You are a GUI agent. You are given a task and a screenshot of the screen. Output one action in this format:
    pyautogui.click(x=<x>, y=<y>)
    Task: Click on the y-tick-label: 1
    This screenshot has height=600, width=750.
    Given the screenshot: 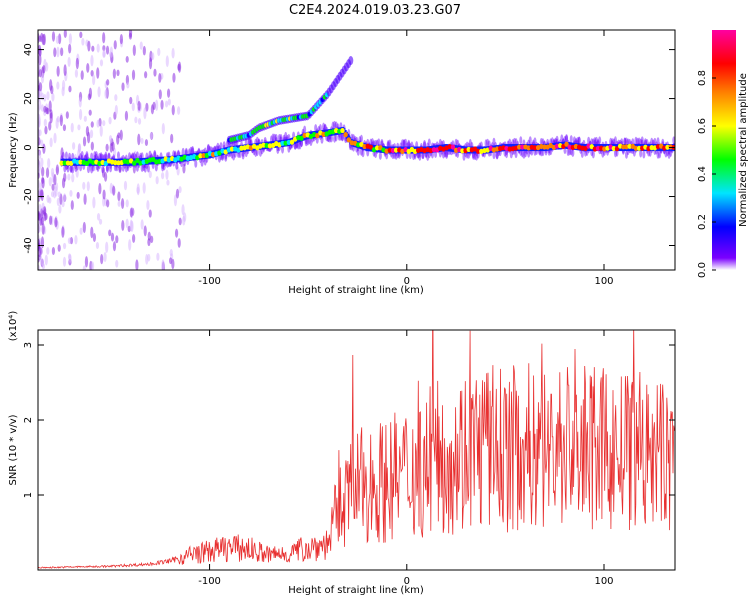 What is the action you would take?
    pyautogui.click(x=28, y=495)
    